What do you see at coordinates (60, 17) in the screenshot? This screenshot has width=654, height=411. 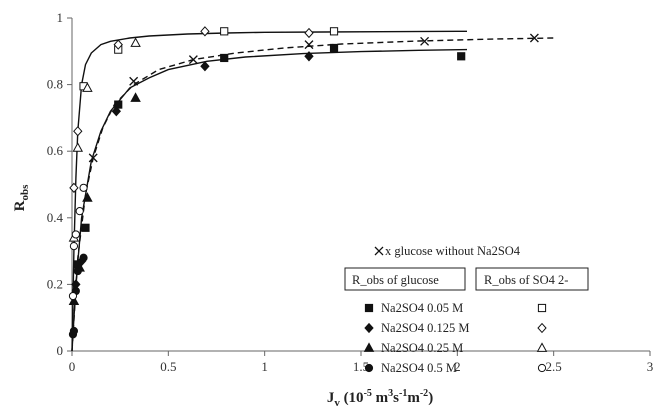 I see `y-tick-label: 1` at bounding box center [60, 17].